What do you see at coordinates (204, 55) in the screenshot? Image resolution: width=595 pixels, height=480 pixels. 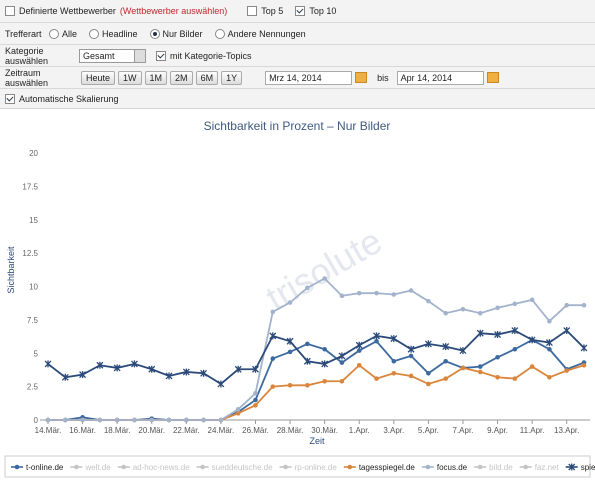 I see `topics: mit Kategorie-Topics` at bounding box center [204, 55].